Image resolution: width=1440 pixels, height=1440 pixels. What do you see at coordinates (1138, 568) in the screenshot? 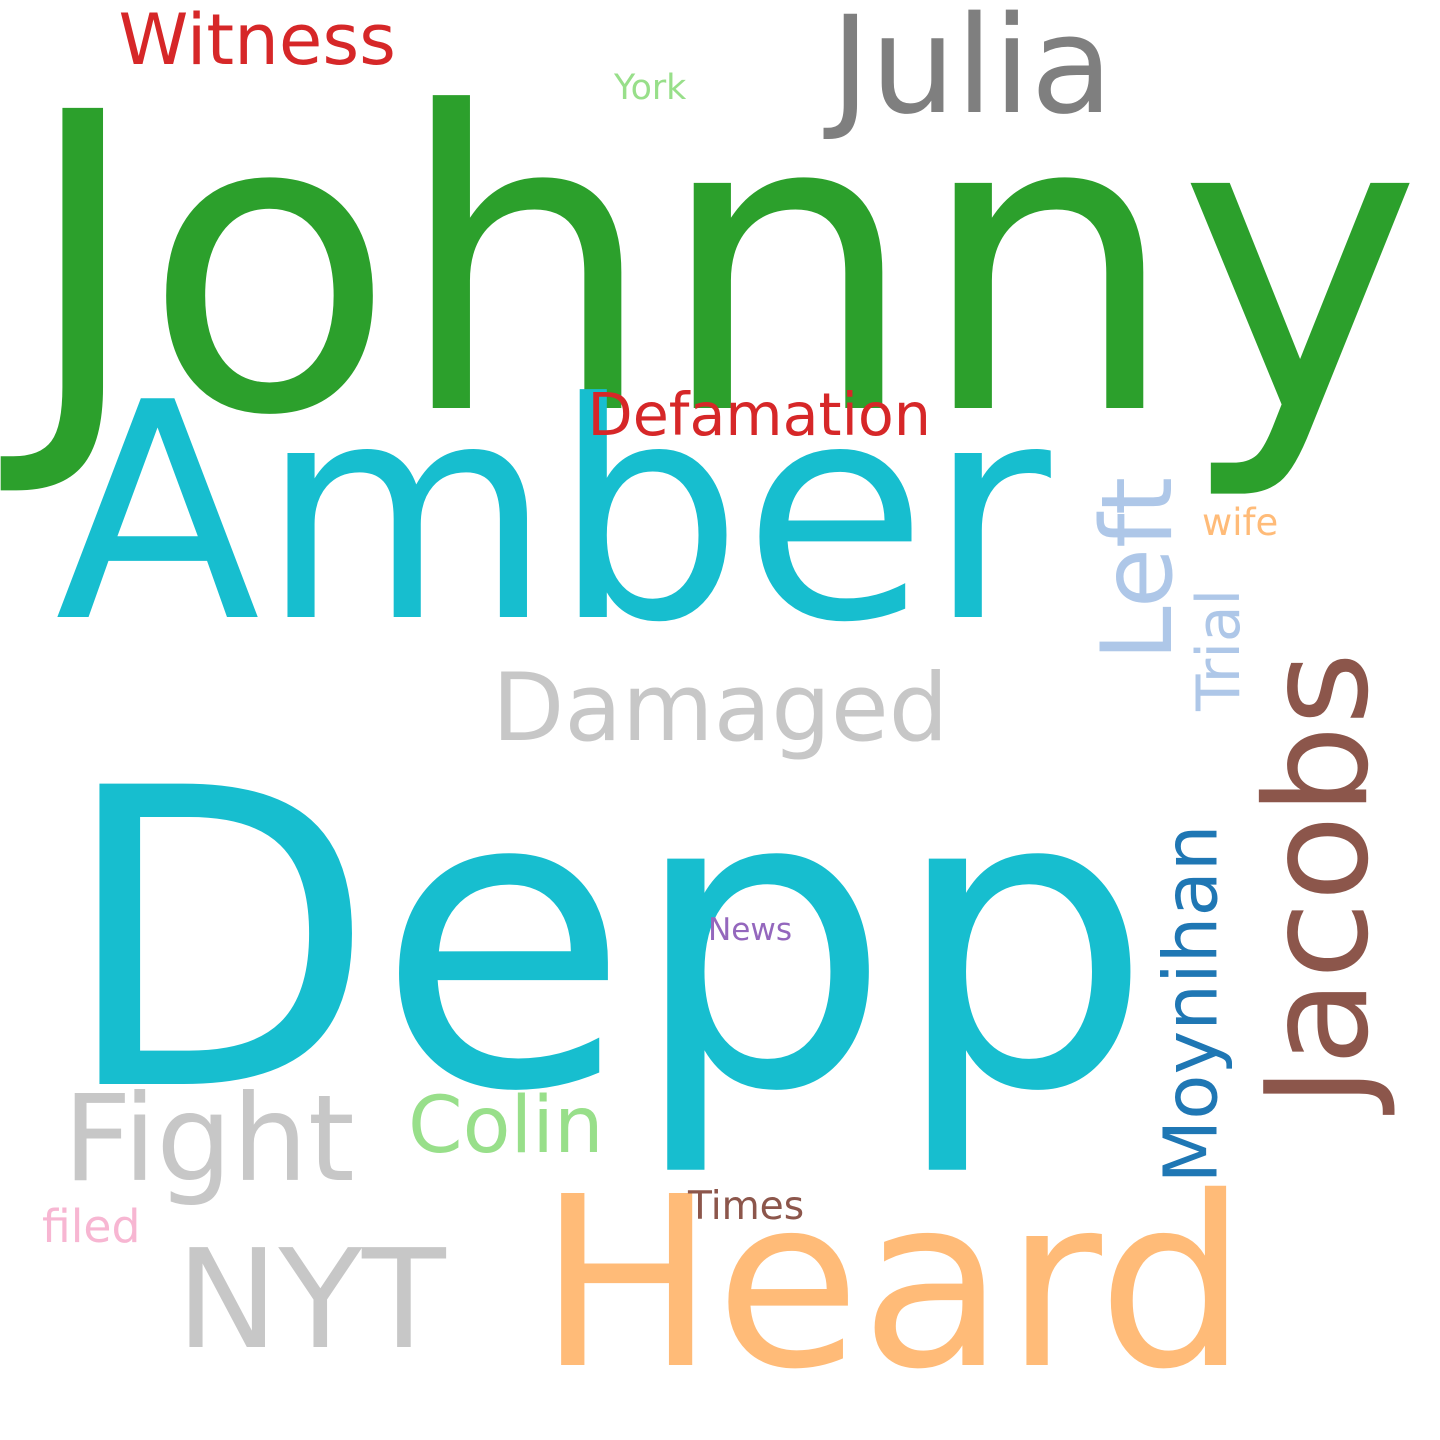
I see `word-left: Left` at bounding box center [1138, 568].